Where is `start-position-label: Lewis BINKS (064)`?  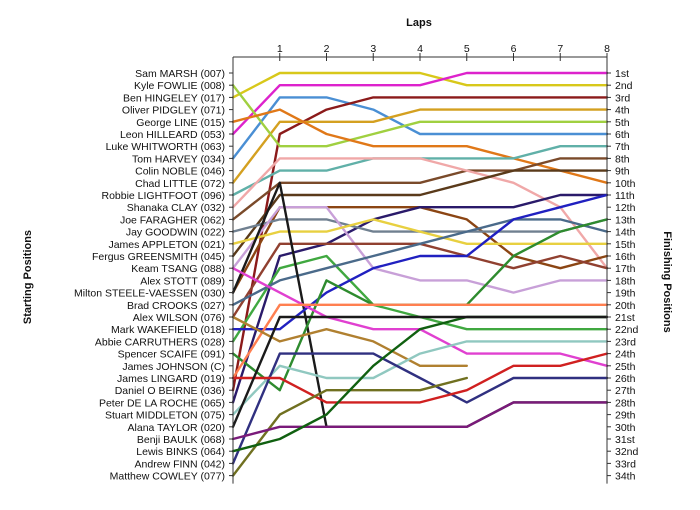 start-position-label: Lewis BINKS (064) is located at coordinates (180, 452).